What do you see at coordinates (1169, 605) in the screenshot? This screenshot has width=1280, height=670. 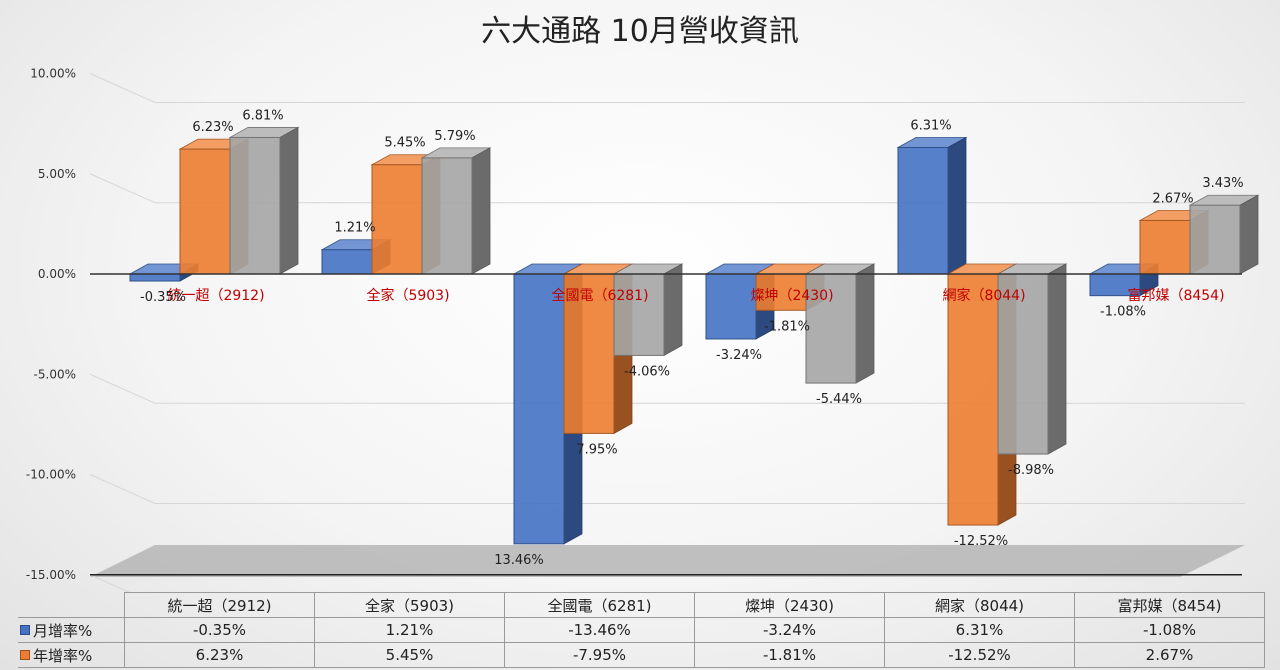 I see `table-header-cell: 富邦媒（8454)` at bounding box center [1169, 605].